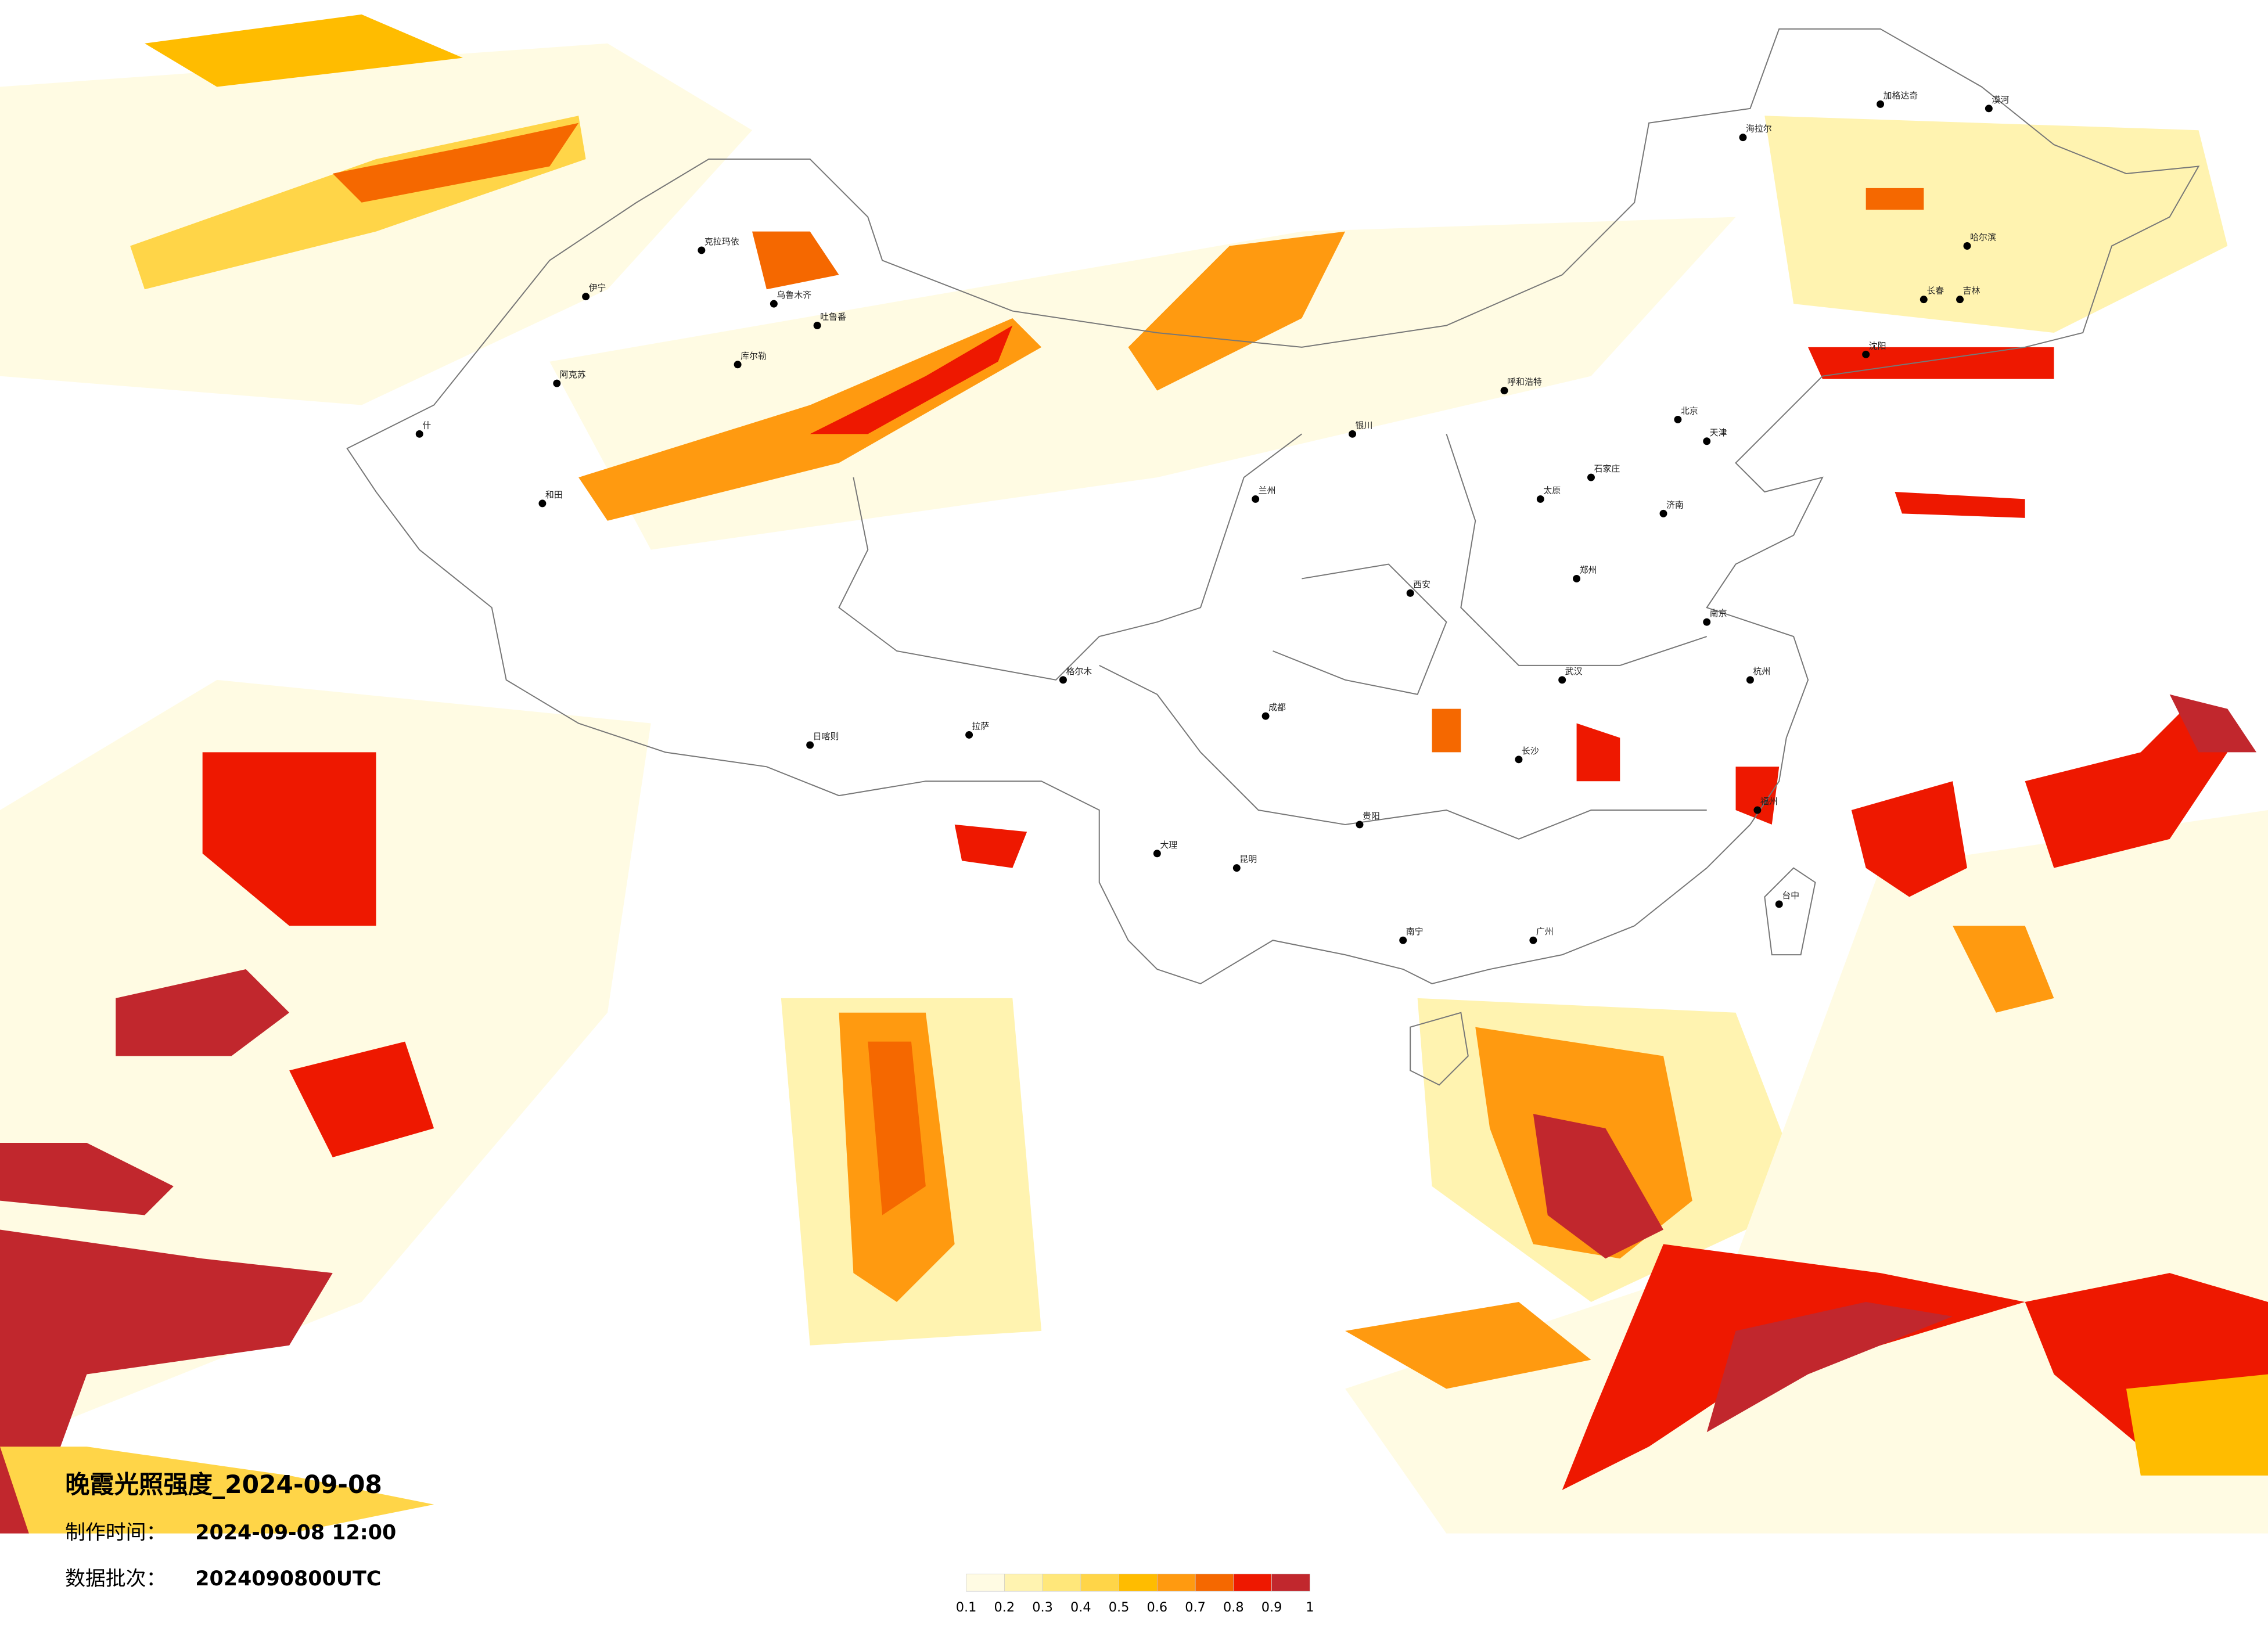 Image resolution: width=2268 pixels, height=1626 pixels. Describe the element at coordinates (1042, 1607) in the screenshot. I see `colorbar-tick-label: 0.3` at that location.